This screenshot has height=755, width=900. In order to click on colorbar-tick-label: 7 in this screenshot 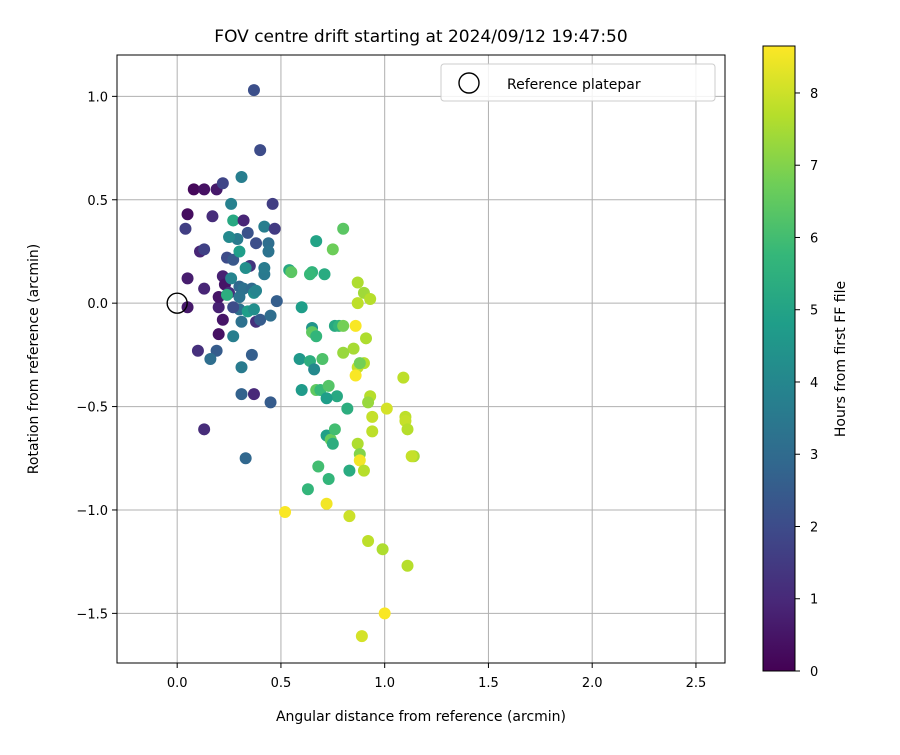, I will do `click(814, 166)`.